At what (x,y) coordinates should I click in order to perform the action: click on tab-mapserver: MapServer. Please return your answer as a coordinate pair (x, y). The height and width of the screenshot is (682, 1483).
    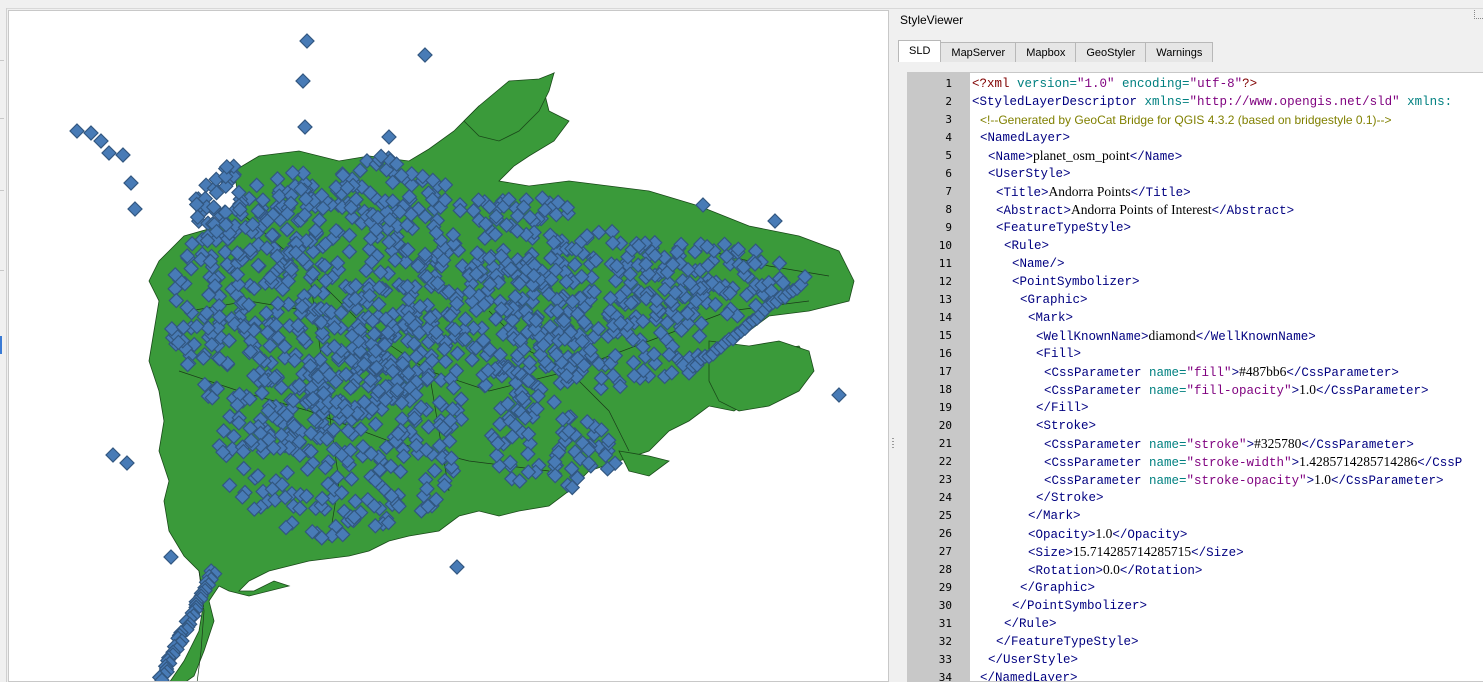
    Looking at the image, I should click on (978, 52).